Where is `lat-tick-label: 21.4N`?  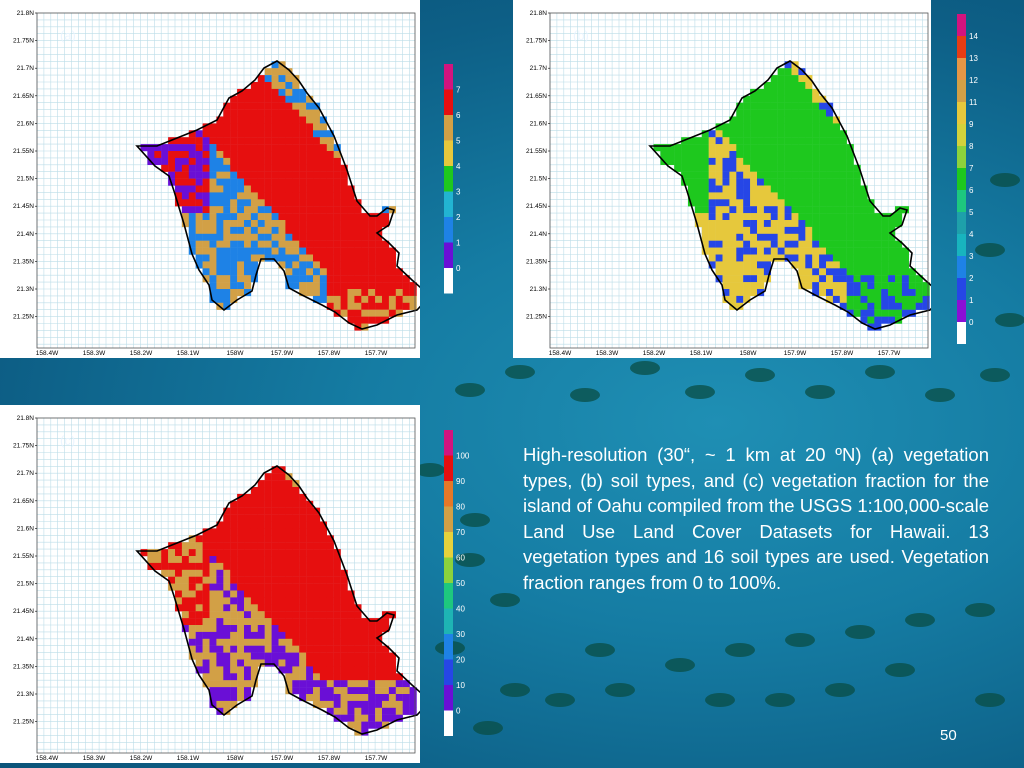 lat-tick-label: 21.4N is located at coordinates (26, 639).